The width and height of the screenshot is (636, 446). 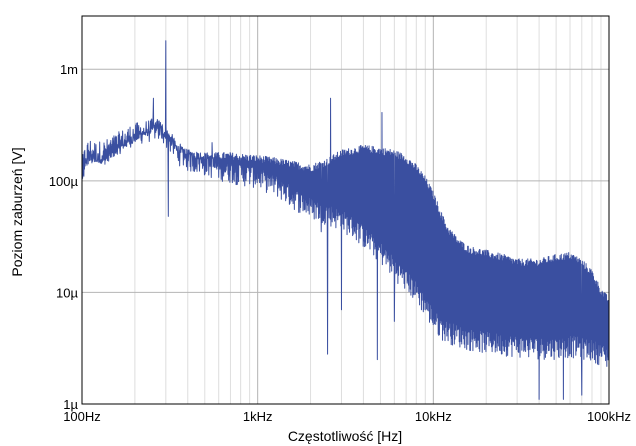 I want to click on x-axis-title: Częstotliwość [Hz], so click(x=345, y=436).